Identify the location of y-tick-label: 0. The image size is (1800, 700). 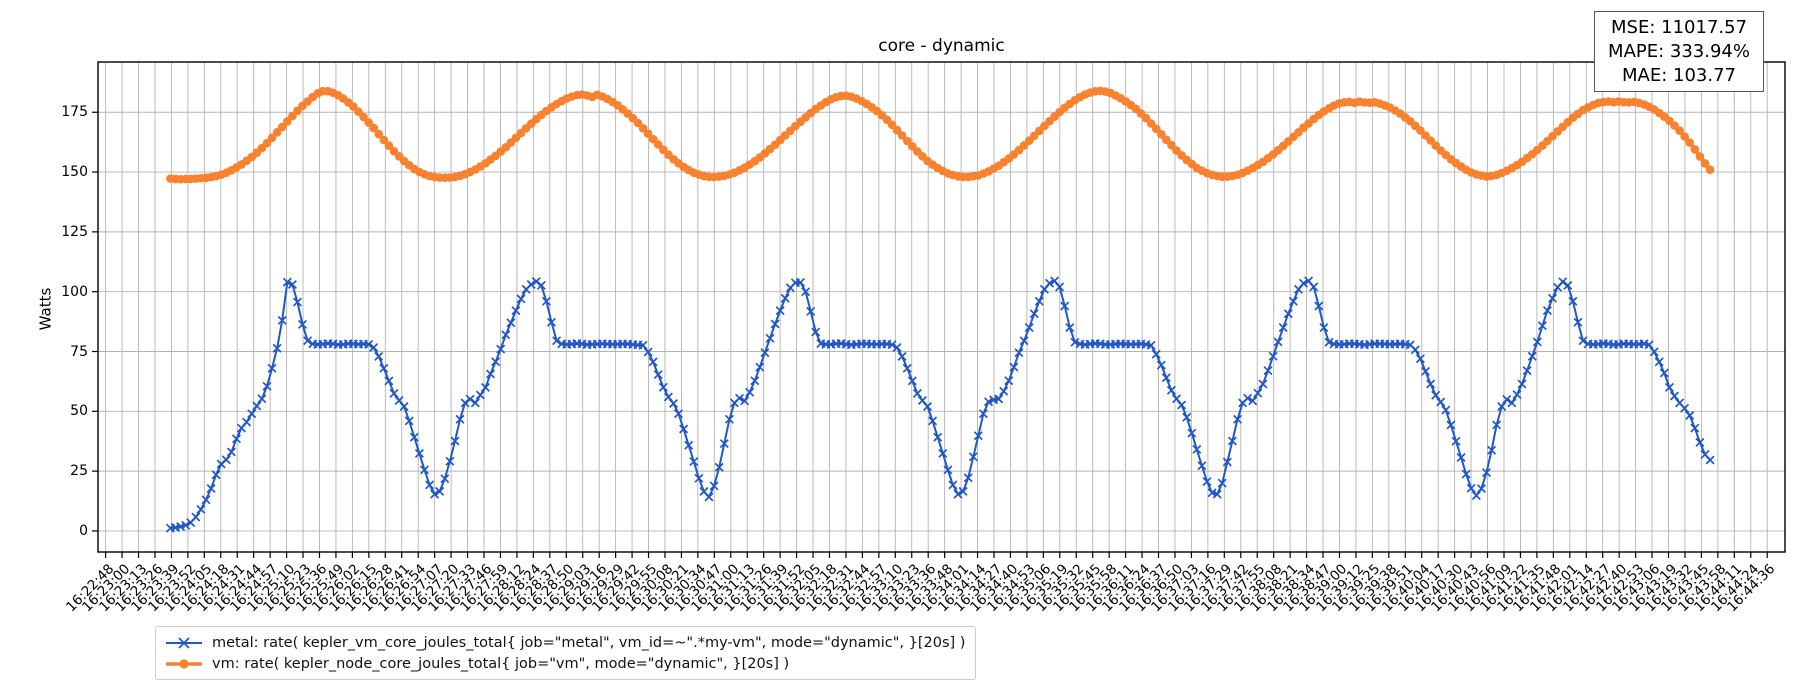
(83, 530).